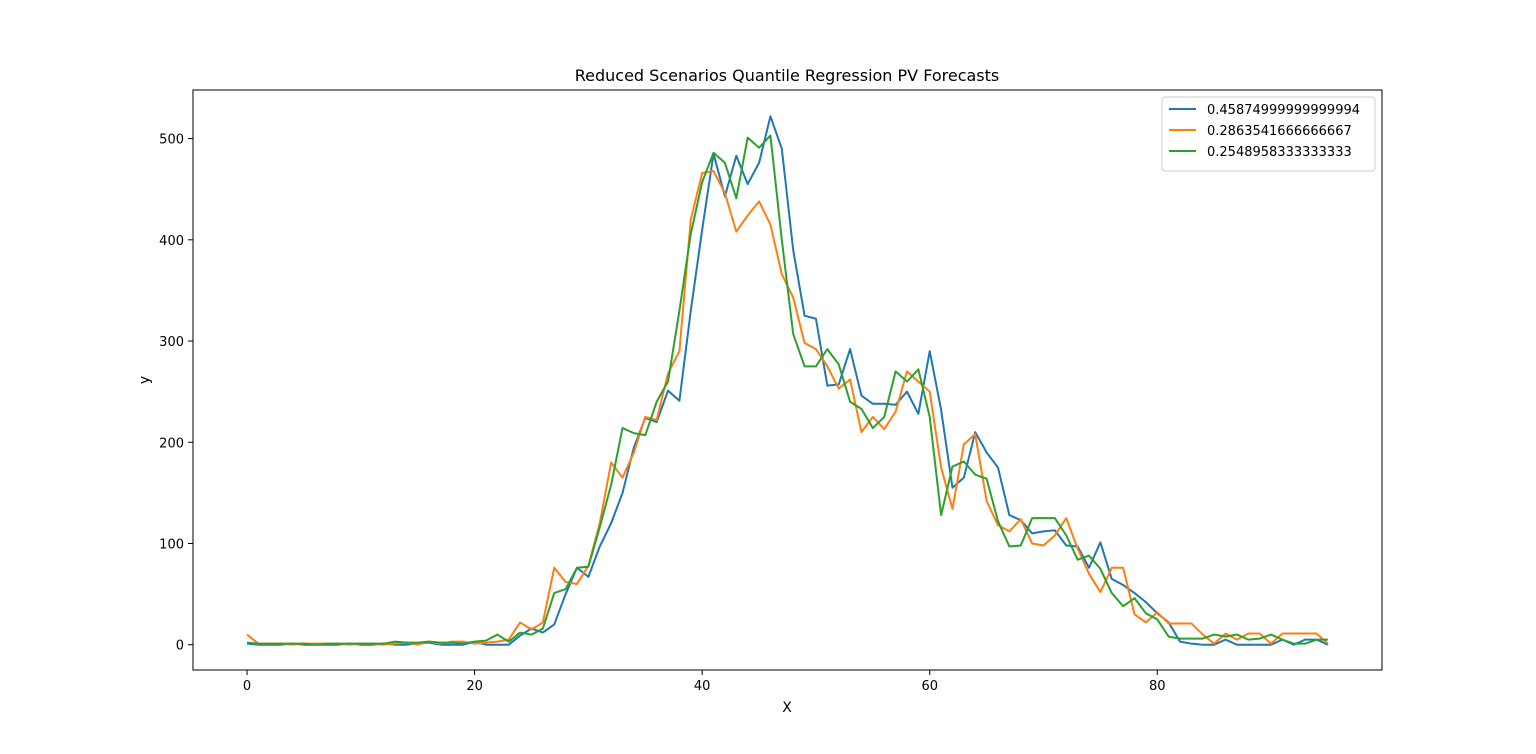 The height and width of the screenshot is (754, 1536). Describe the element at coordinates (787, 708) in the screenshot. I see `x-axis-label: X` at that location.